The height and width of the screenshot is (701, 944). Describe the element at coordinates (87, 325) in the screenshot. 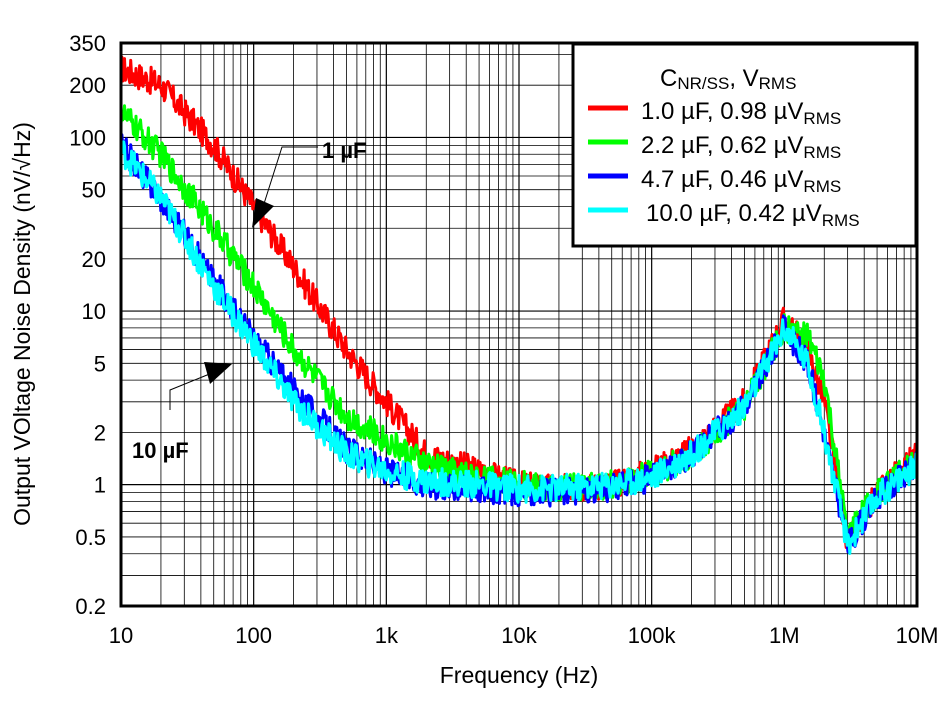

I see `y-tick-labels: 350 200 100 50 20 10 5 2 1 0.5 0.2` at that location.